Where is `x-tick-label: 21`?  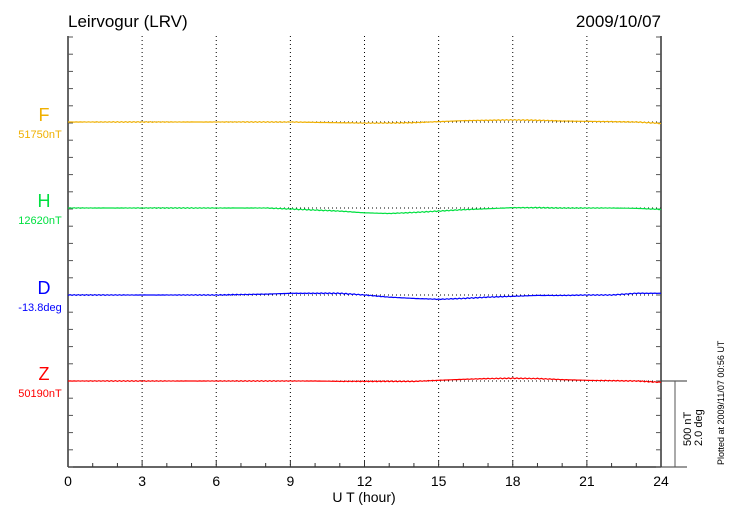
x-tick-label: 21 is located at coordinates (587, 481).